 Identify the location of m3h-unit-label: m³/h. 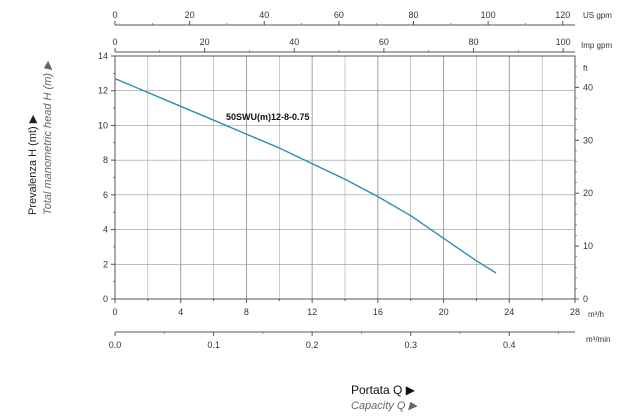
(596, 314).